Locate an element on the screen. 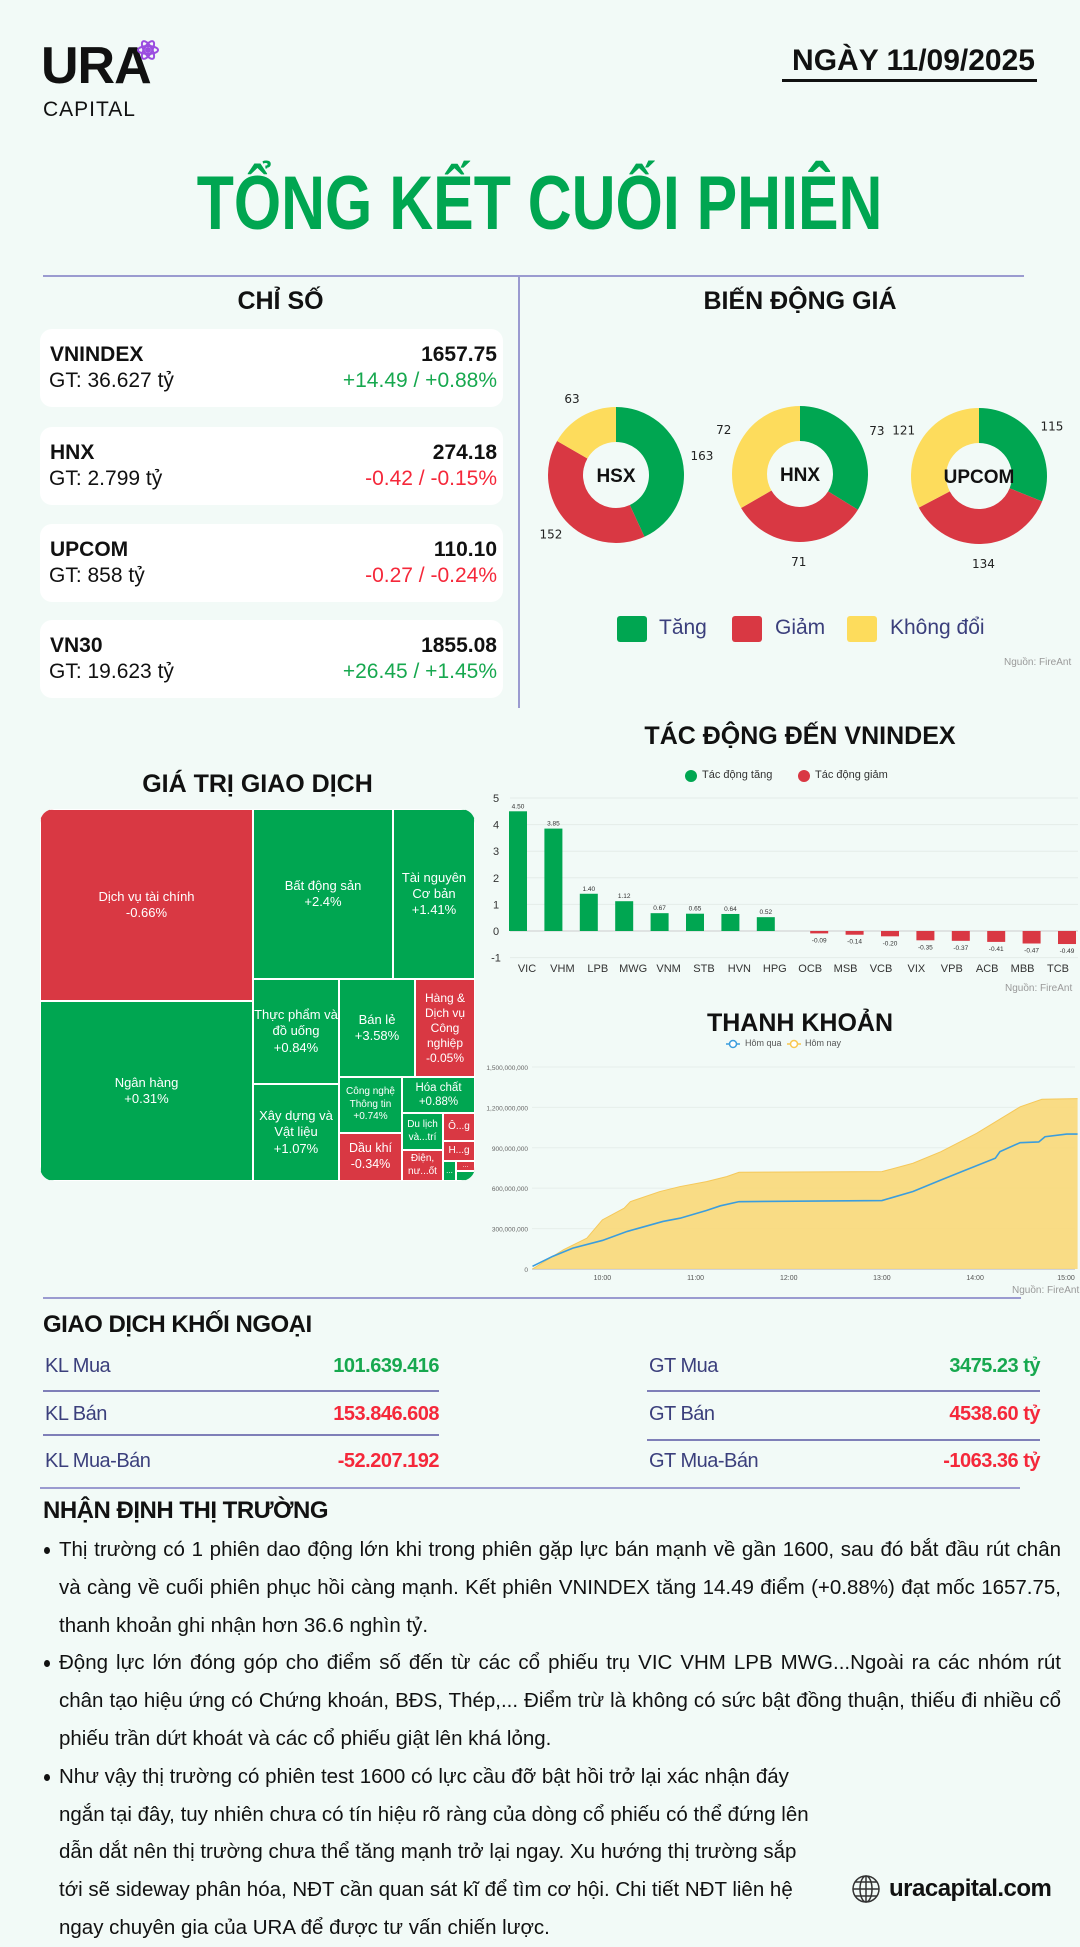 The width and height of the screenshot is (1080, 1947). bar-vix is located at coordinates (925, 936).